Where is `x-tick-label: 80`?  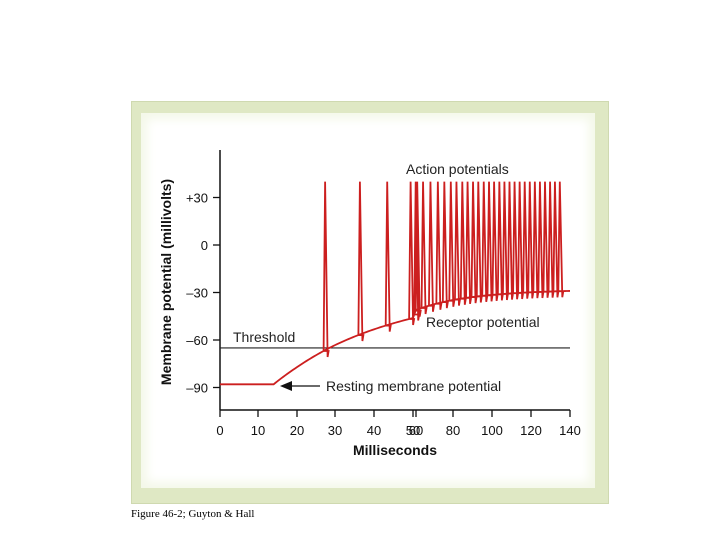
x-tick-label: 80 is located at coordinates (453, 430).